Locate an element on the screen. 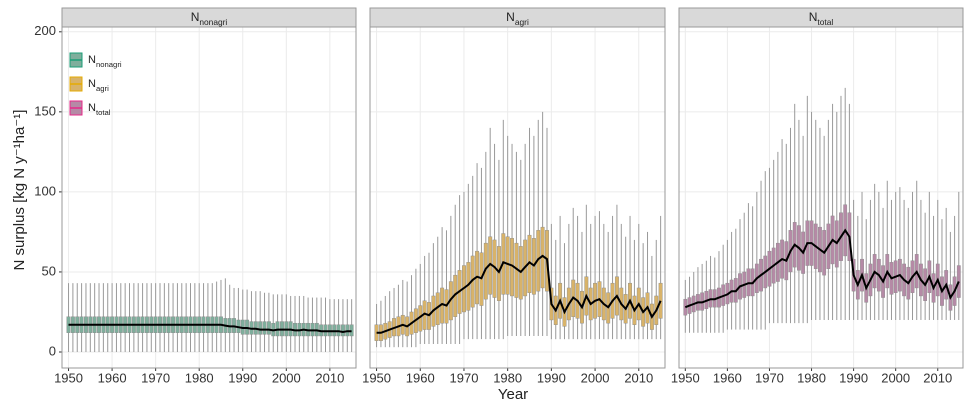 The image size is (965, 404). panel-title-sub: agri is located at coordinates (522, 22).